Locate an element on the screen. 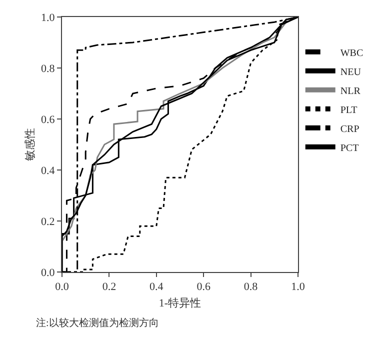  x-tick-label: 0.4 is located at coordinates (157, 287).